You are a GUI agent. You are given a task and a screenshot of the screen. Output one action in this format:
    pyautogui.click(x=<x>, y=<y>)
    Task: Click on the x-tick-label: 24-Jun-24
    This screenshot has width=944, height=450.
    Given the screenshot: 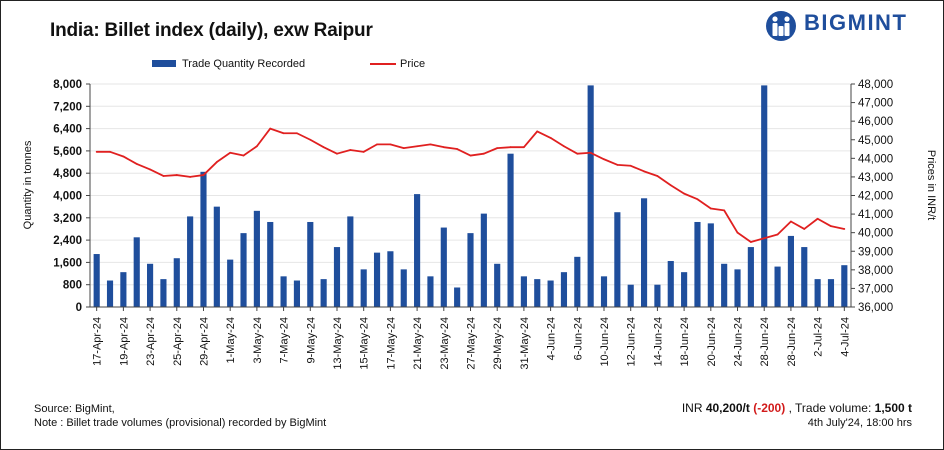 What is the action you would take?
    pyautogui.click(x=739, y=342)
    